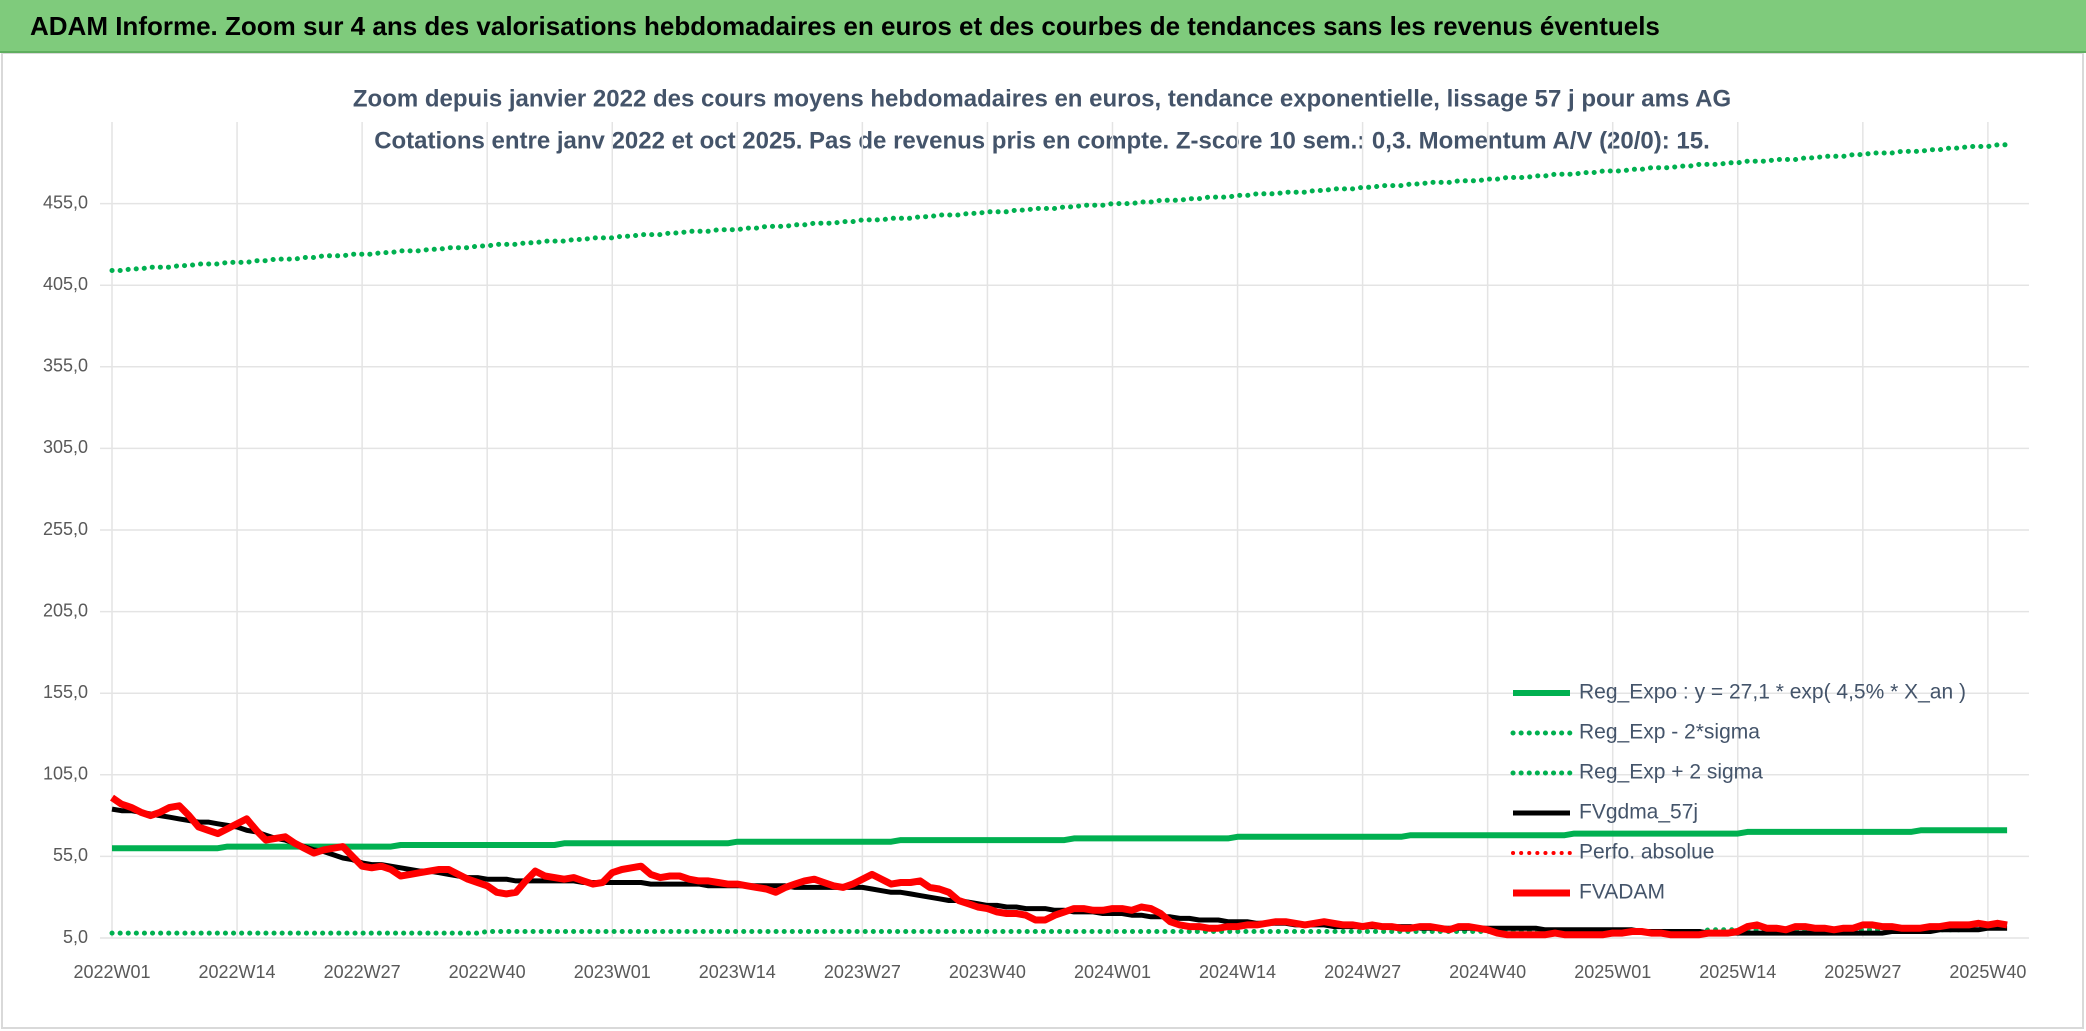 The height and width of the screenshot is (1031, 2086). I want to click on y-tick-label: 455,0, so click(65, 202).